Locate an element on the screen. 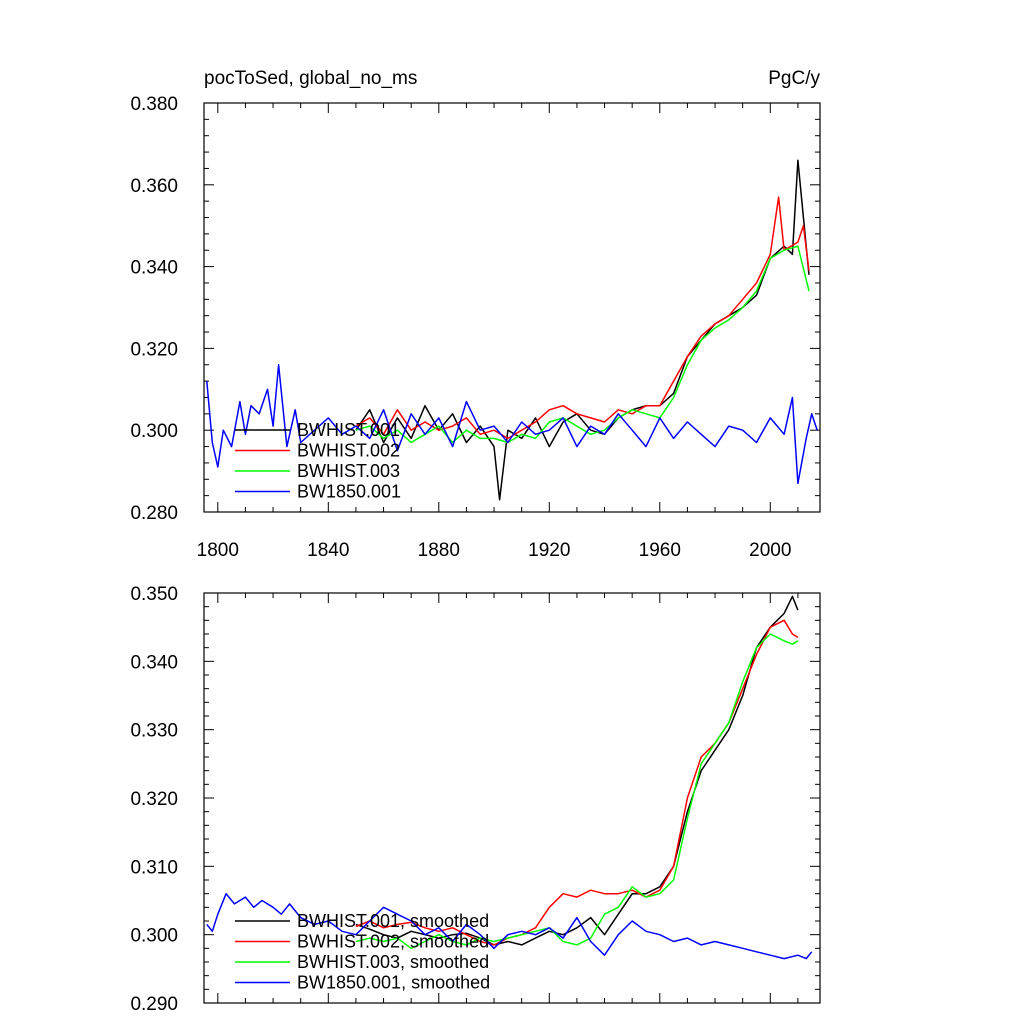 The width and height of the screenshot is (1024, 1024). legend-label: BWHIST.002, smoothed is located at coordinates (393, 942).